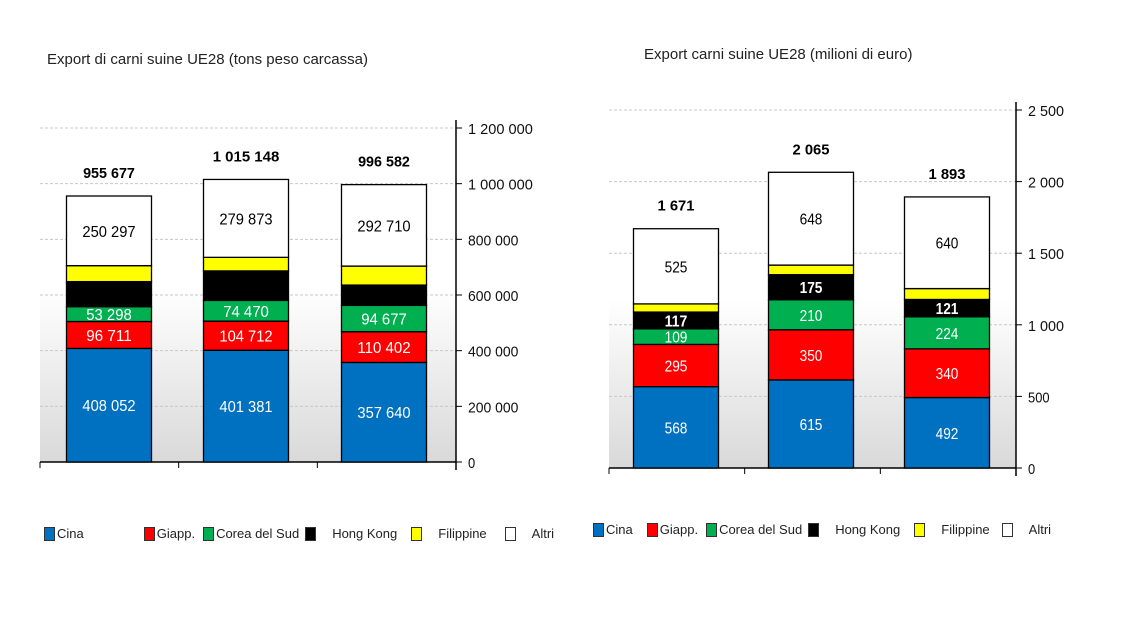 The width and height of the screenshot is (1134, 638). What do you see at coordinates (1046, 183) in the screenshot?
I see `y-tick-label: 2 000` at bounding box center [1046, 183].